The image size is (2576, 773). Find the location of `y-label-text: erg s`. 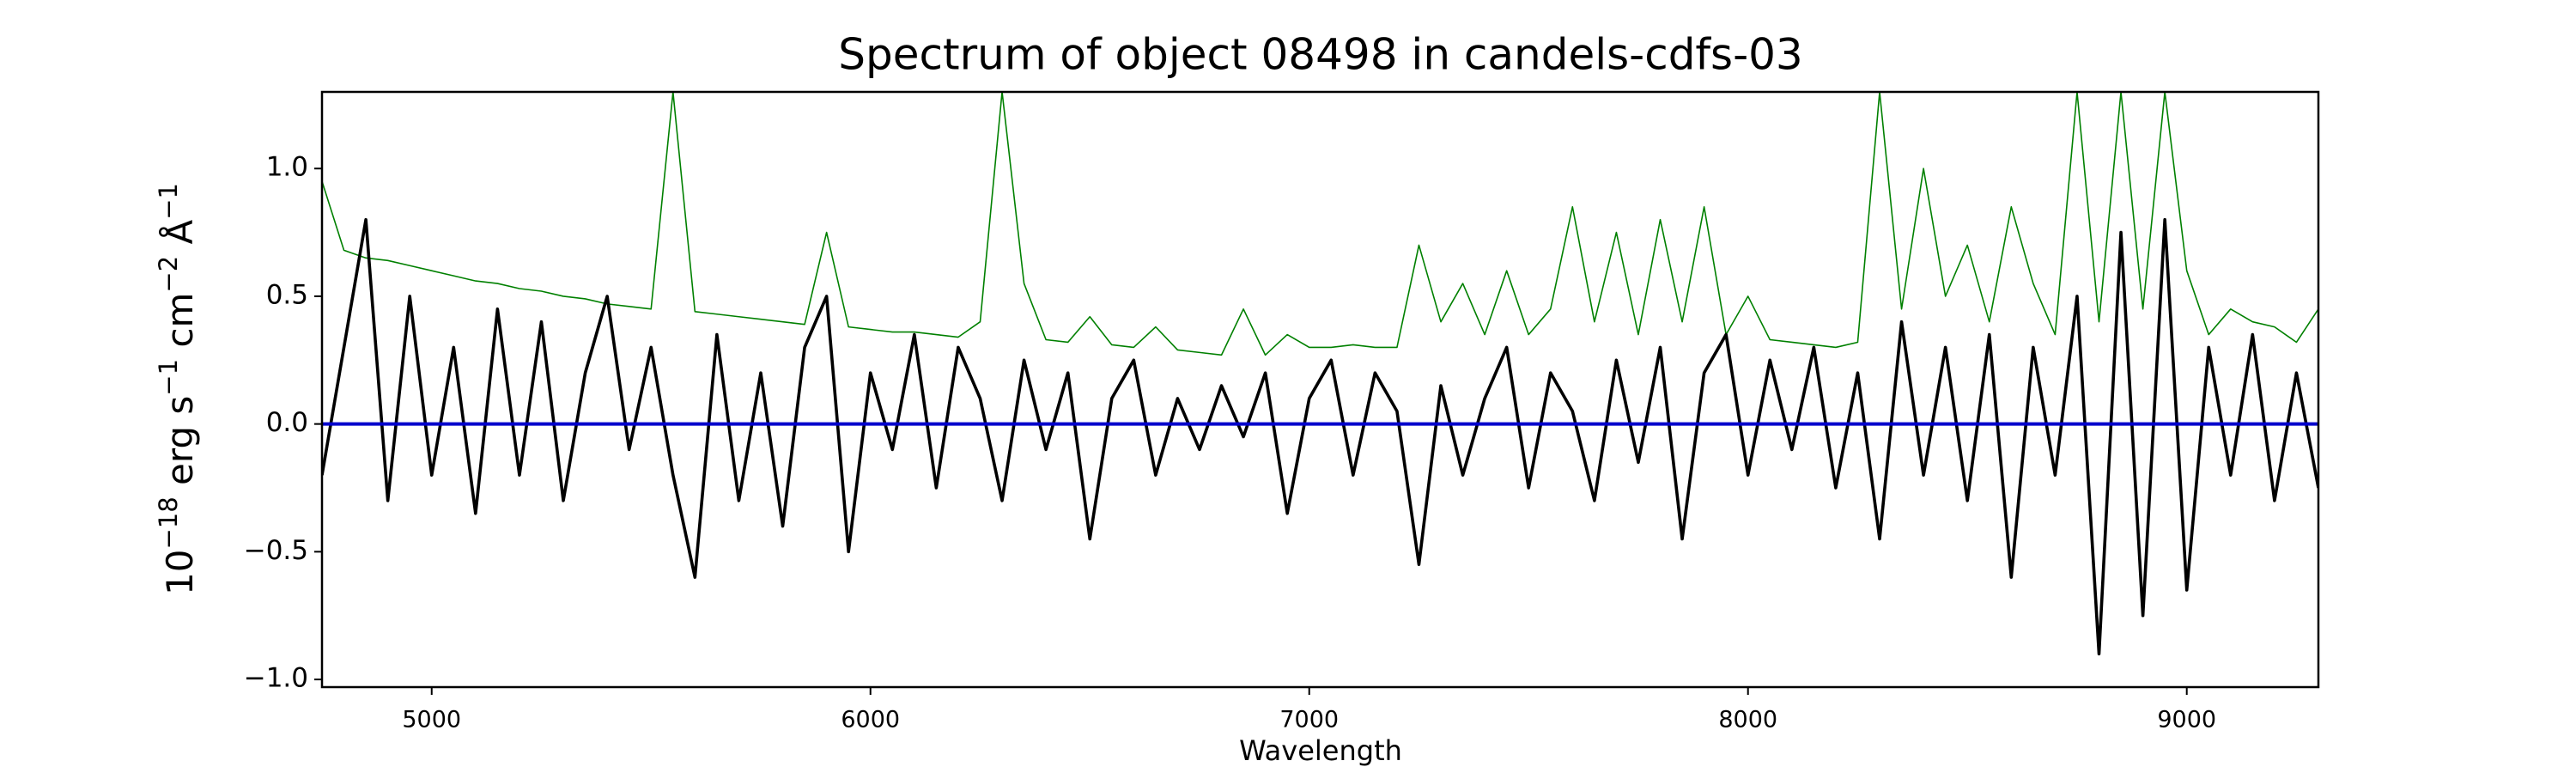

y-label-text: erg s is located at coordinates (180, 446).